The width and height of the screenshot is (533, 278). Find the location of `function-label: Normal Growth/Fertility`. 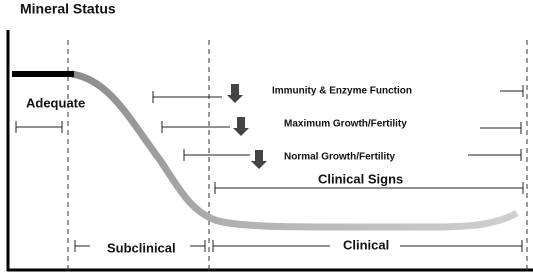

function-label: Normal Growth/Fertility is located at coordinates (340, 157).